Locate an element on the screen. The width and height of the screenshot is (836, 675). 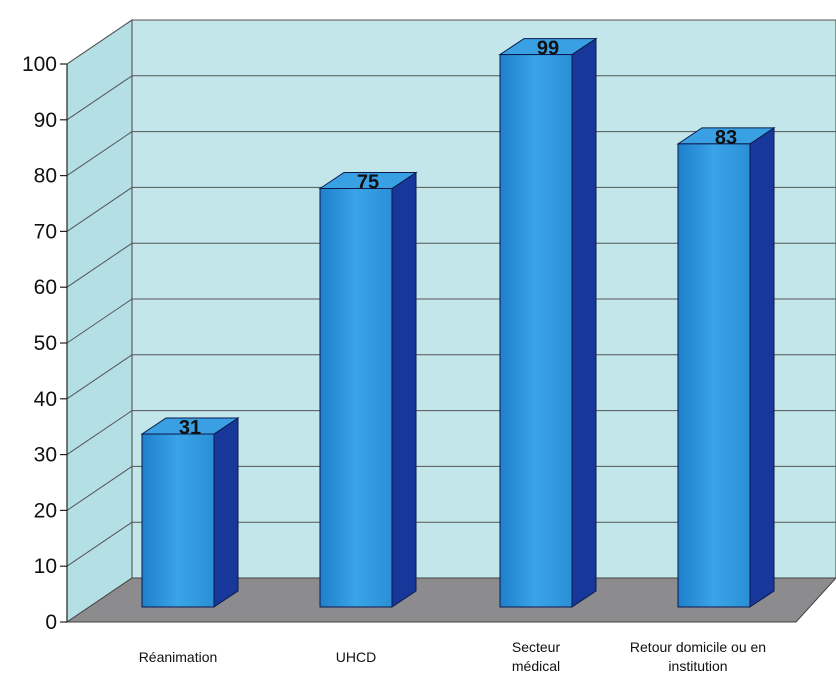
y-tick-label: 30 is located at coordinates (45, 455).